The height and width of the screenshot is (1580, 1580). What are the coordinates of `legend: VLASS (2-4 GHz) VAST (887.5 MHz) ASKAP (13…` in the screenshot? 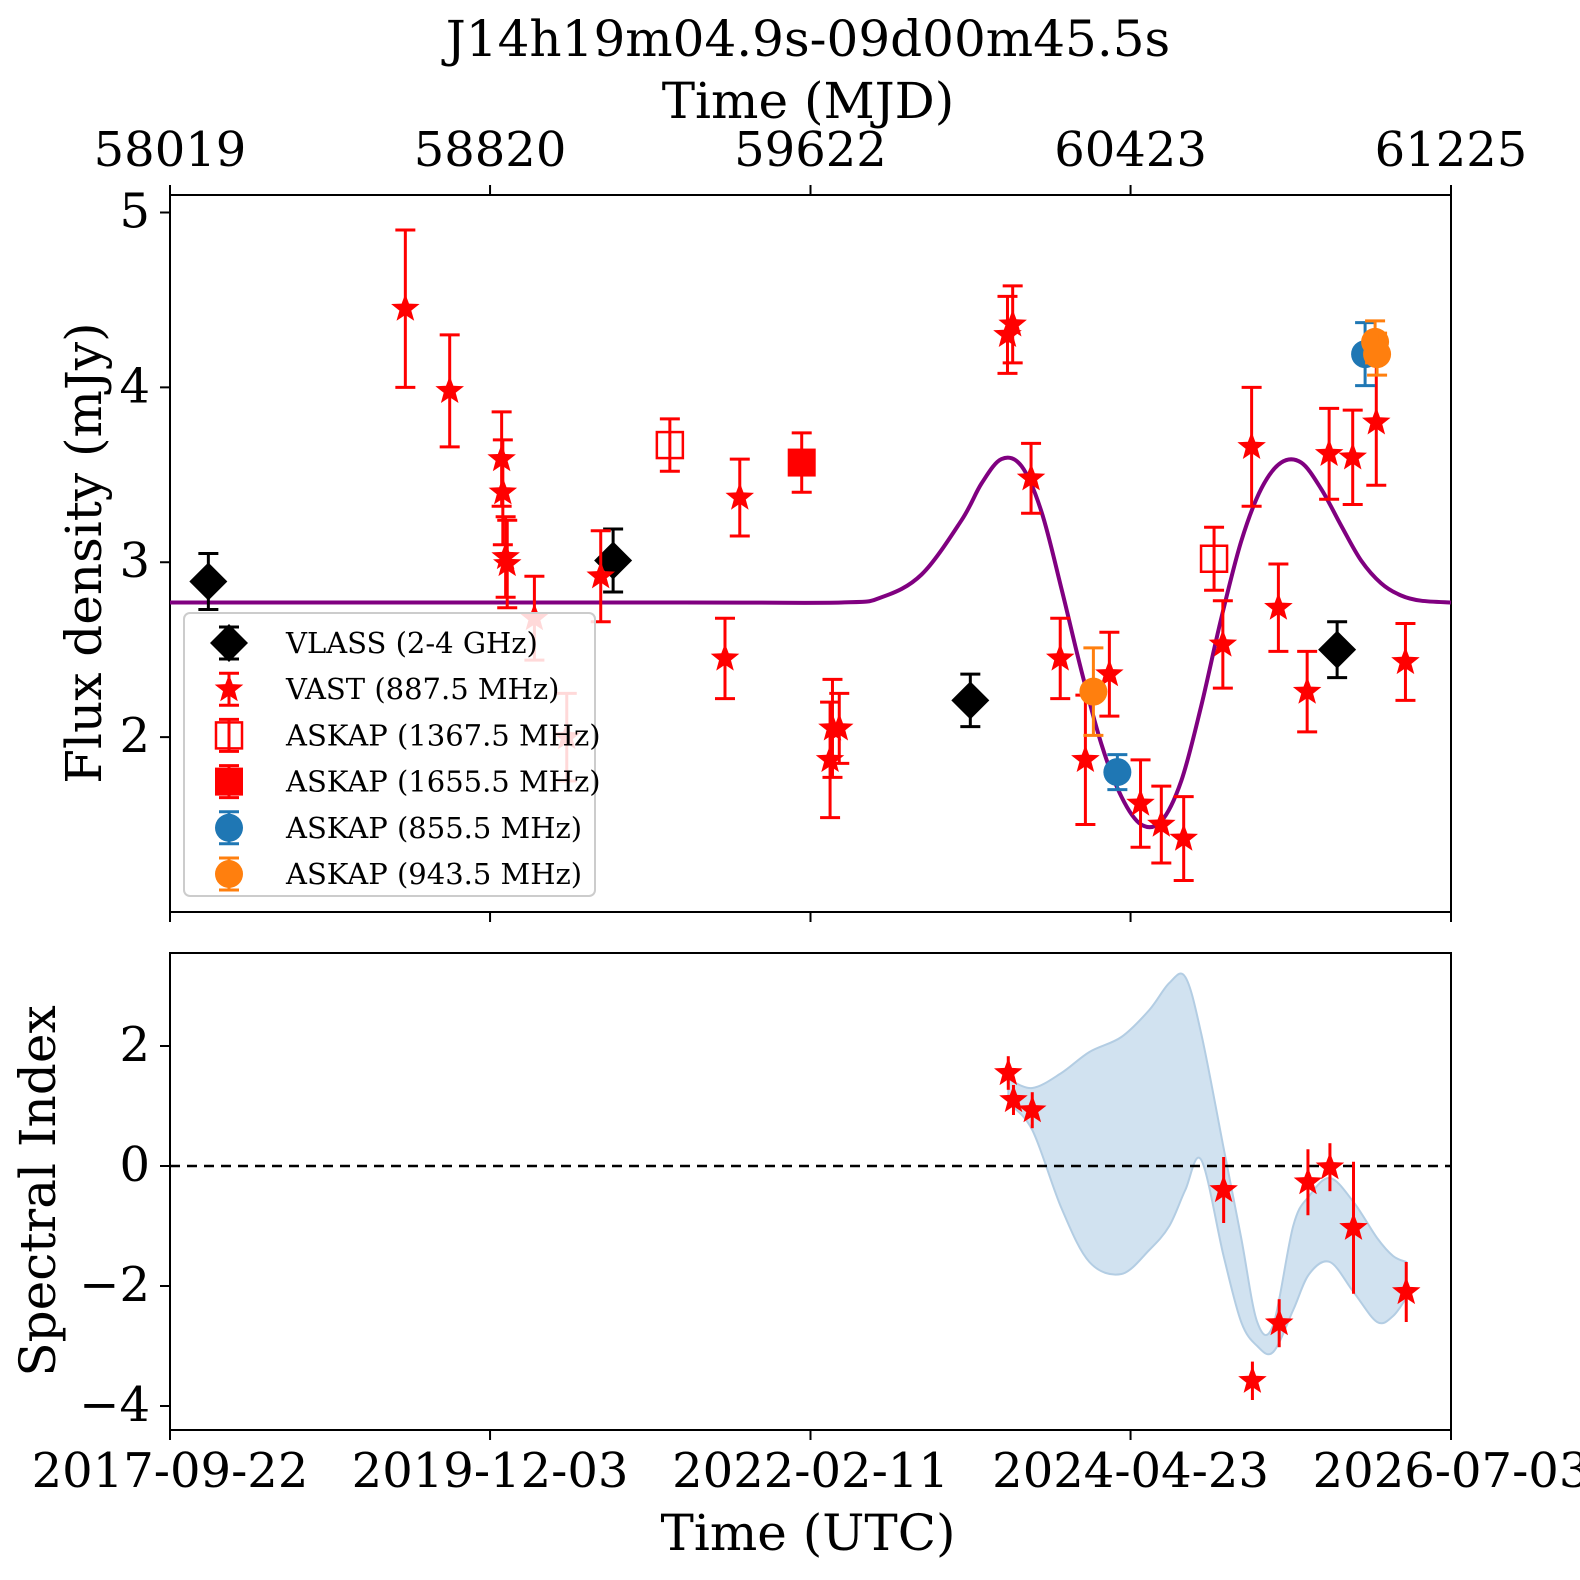 It's located at (392, 754).